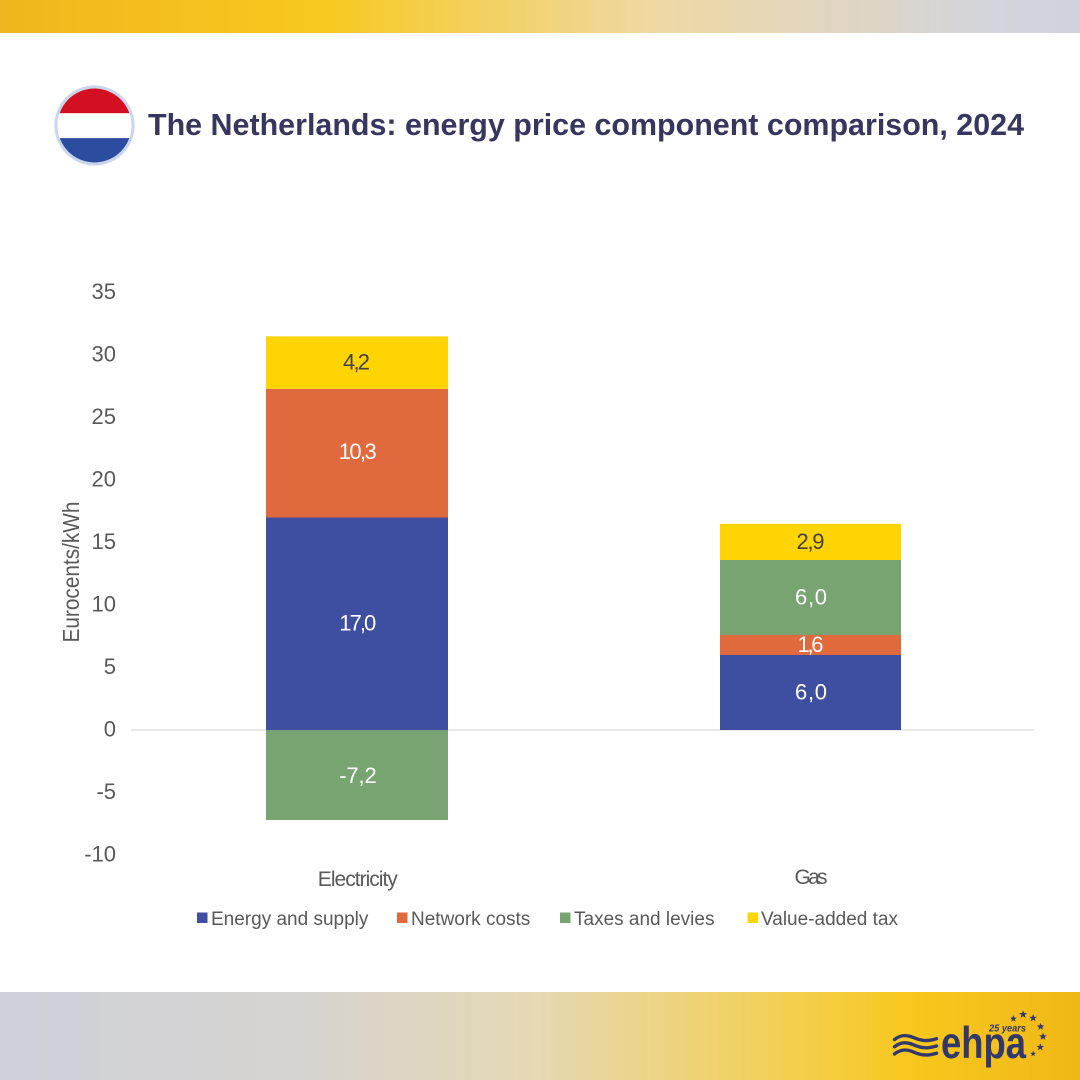  Describe the element at coordinates (811, 541) in the screenshot. I see `svg-text: 2,9` at that location.